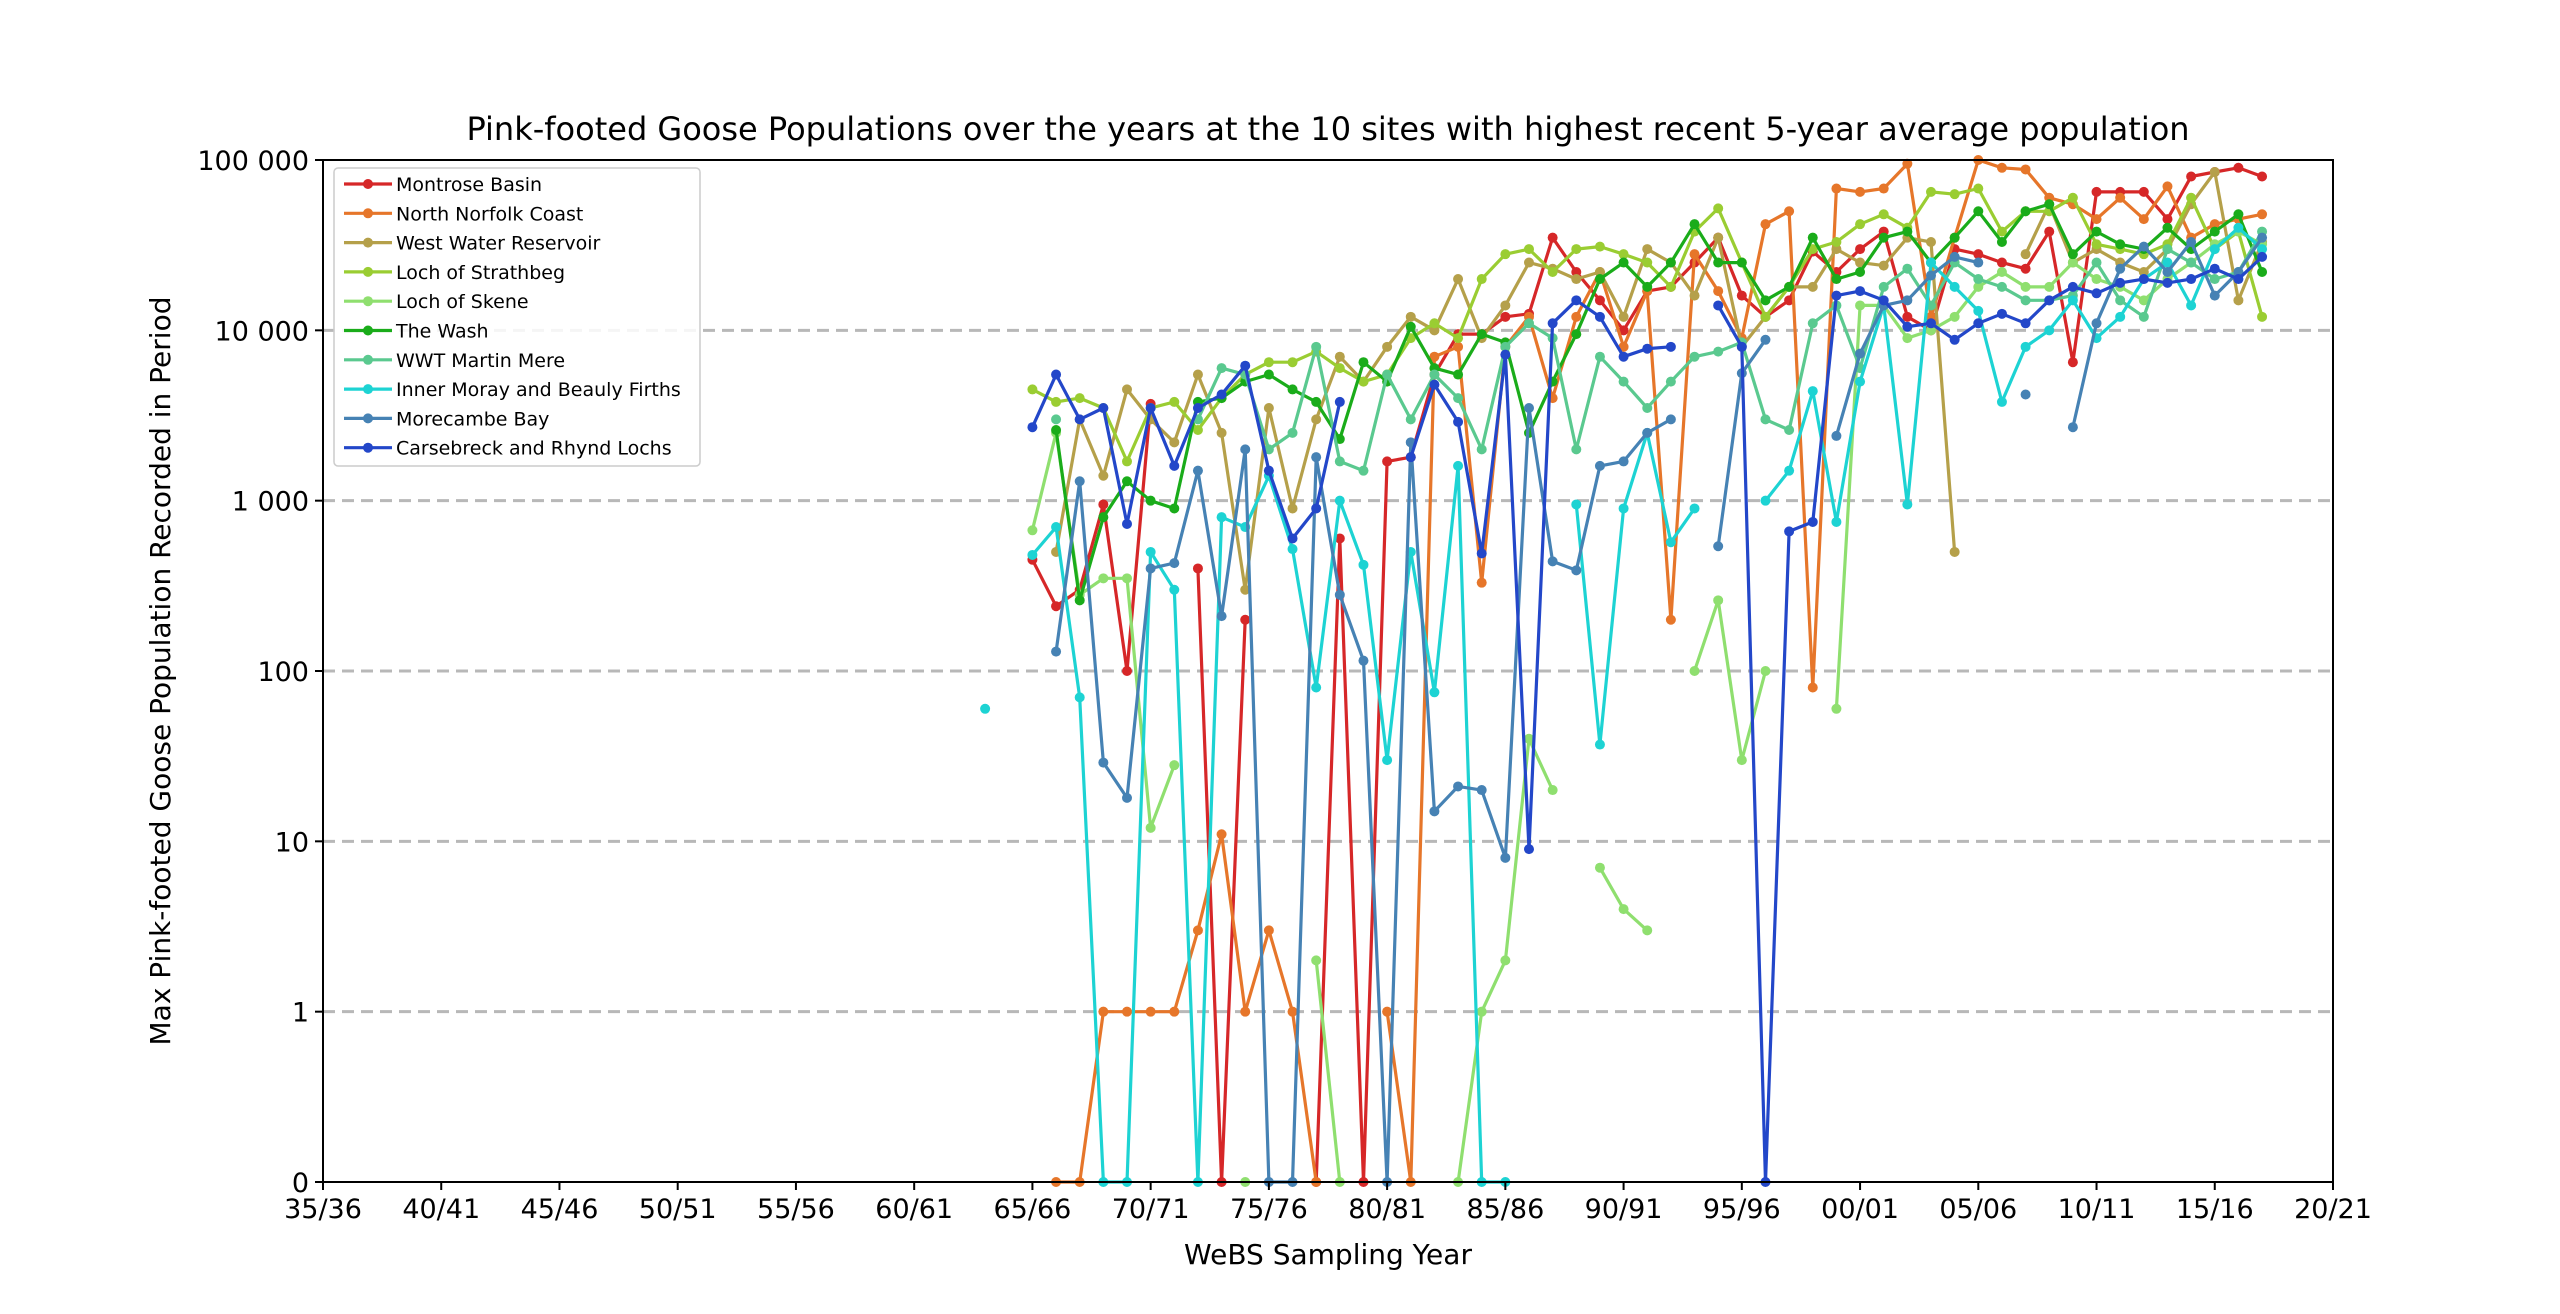 Image resolution: width=2560 pixels, height=1314 pixels. What do you see at coordinates (1860, 1209) in the screenshot?
I see `x-tick-label: 00/01` at bounding box center [1860, 1209].